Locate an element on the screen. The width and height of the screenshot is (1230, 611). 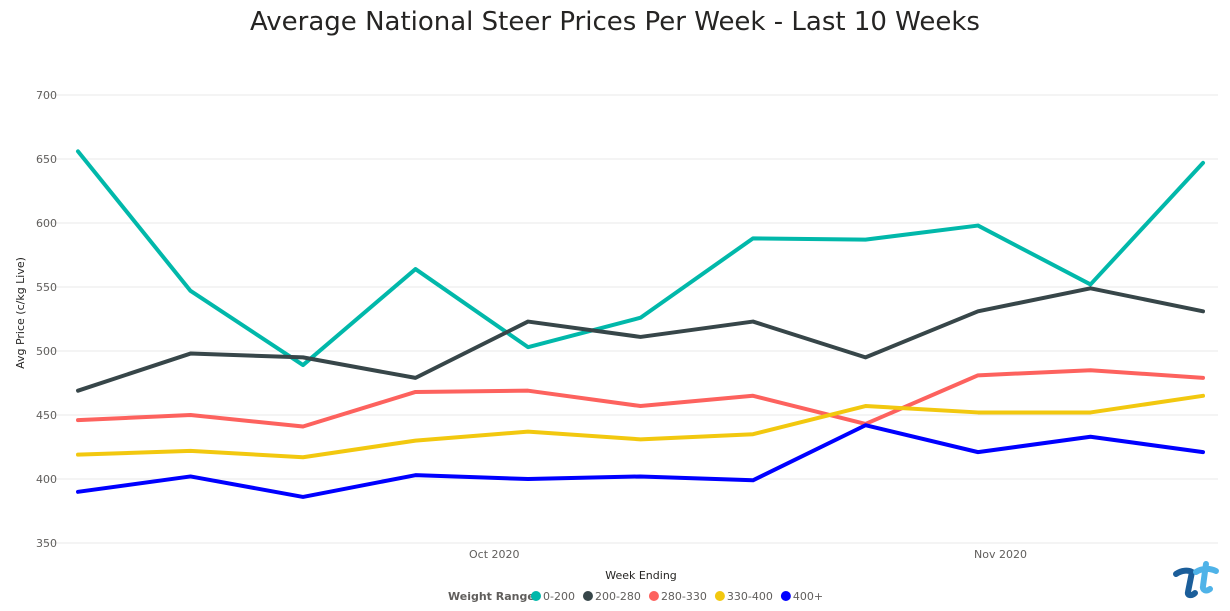
y-tick-label: 700 is located at coordinates (46, 95).